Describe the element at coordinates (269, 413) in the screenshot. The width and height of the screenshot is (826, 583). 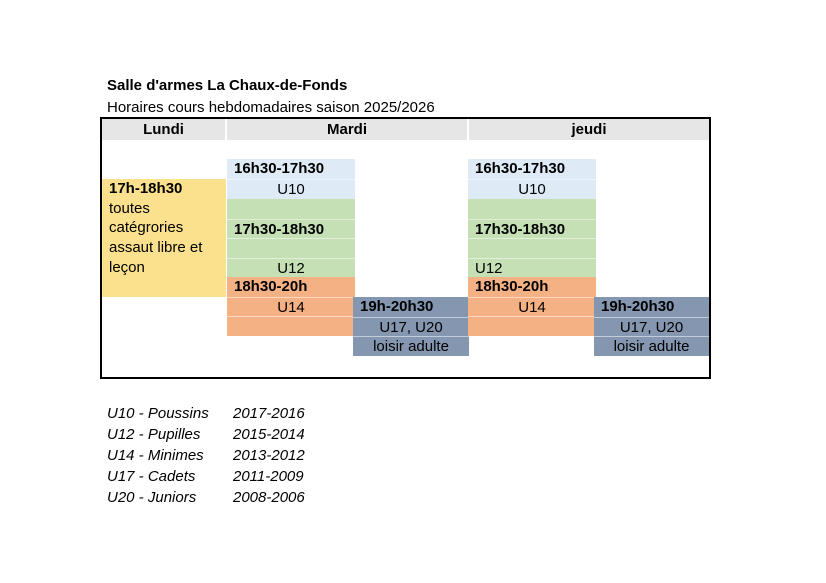
I see `legend-years: 2017-2016` at that location.